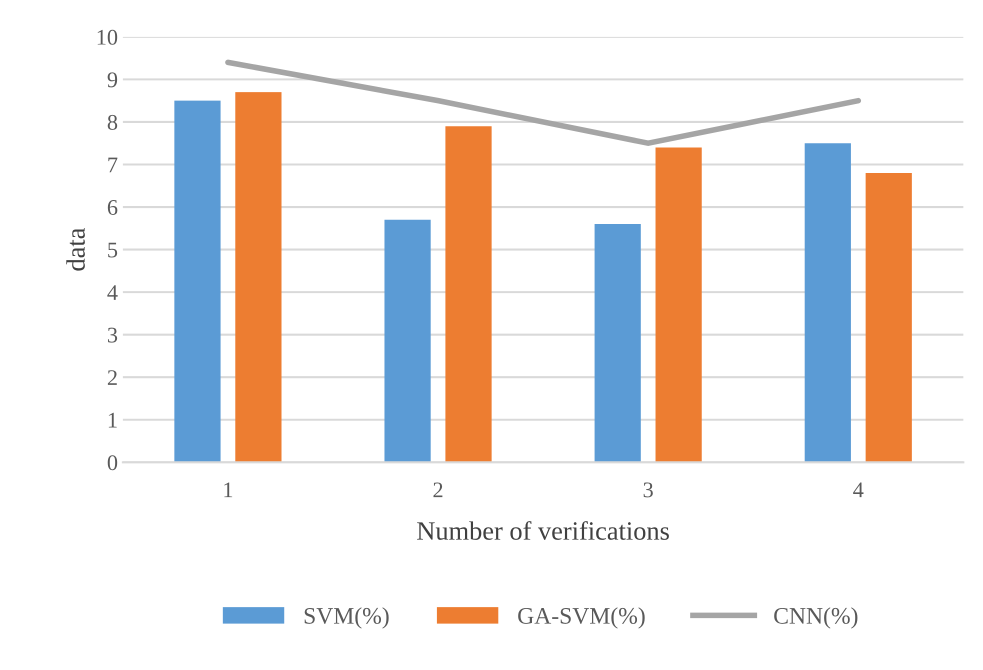 The image size is (983, 670). I want to click on x-axis-title: Number of verifications, so click(543, 530).